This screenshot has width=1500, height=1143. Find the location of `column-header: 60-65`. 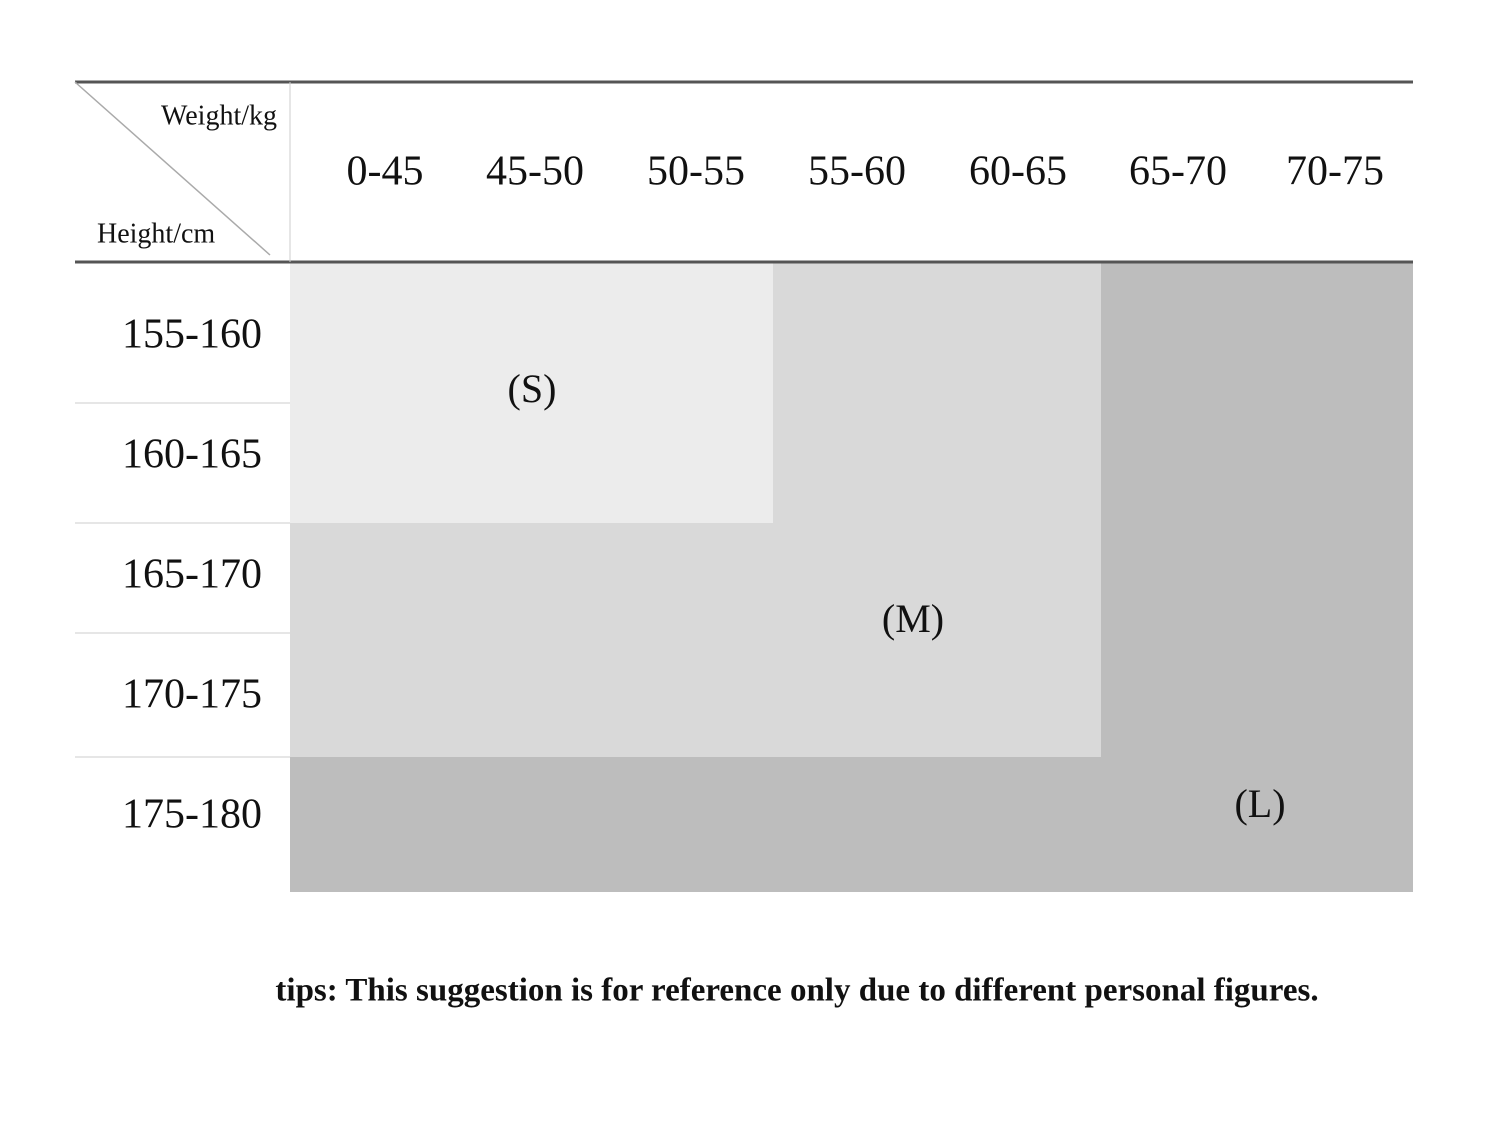

column-header: 60-65 is located at coordinates (1018, 172).